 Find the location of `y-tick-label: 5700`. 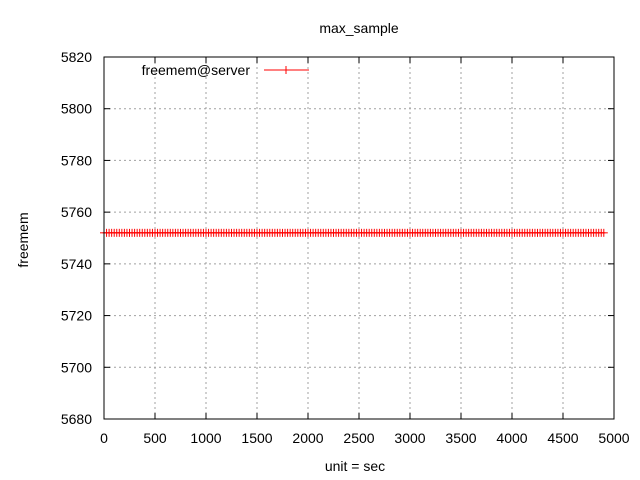

y-tick-label: 5700 is located at coordinates (76, 367).